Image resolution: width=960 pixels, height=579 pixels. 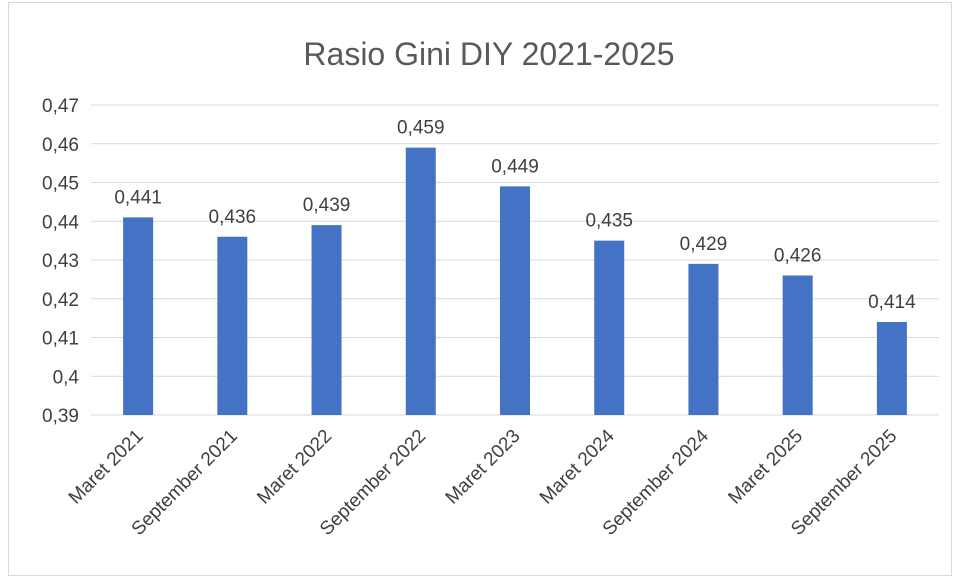 I want to click on data-label: 0,426, so click(x=798, y=256).